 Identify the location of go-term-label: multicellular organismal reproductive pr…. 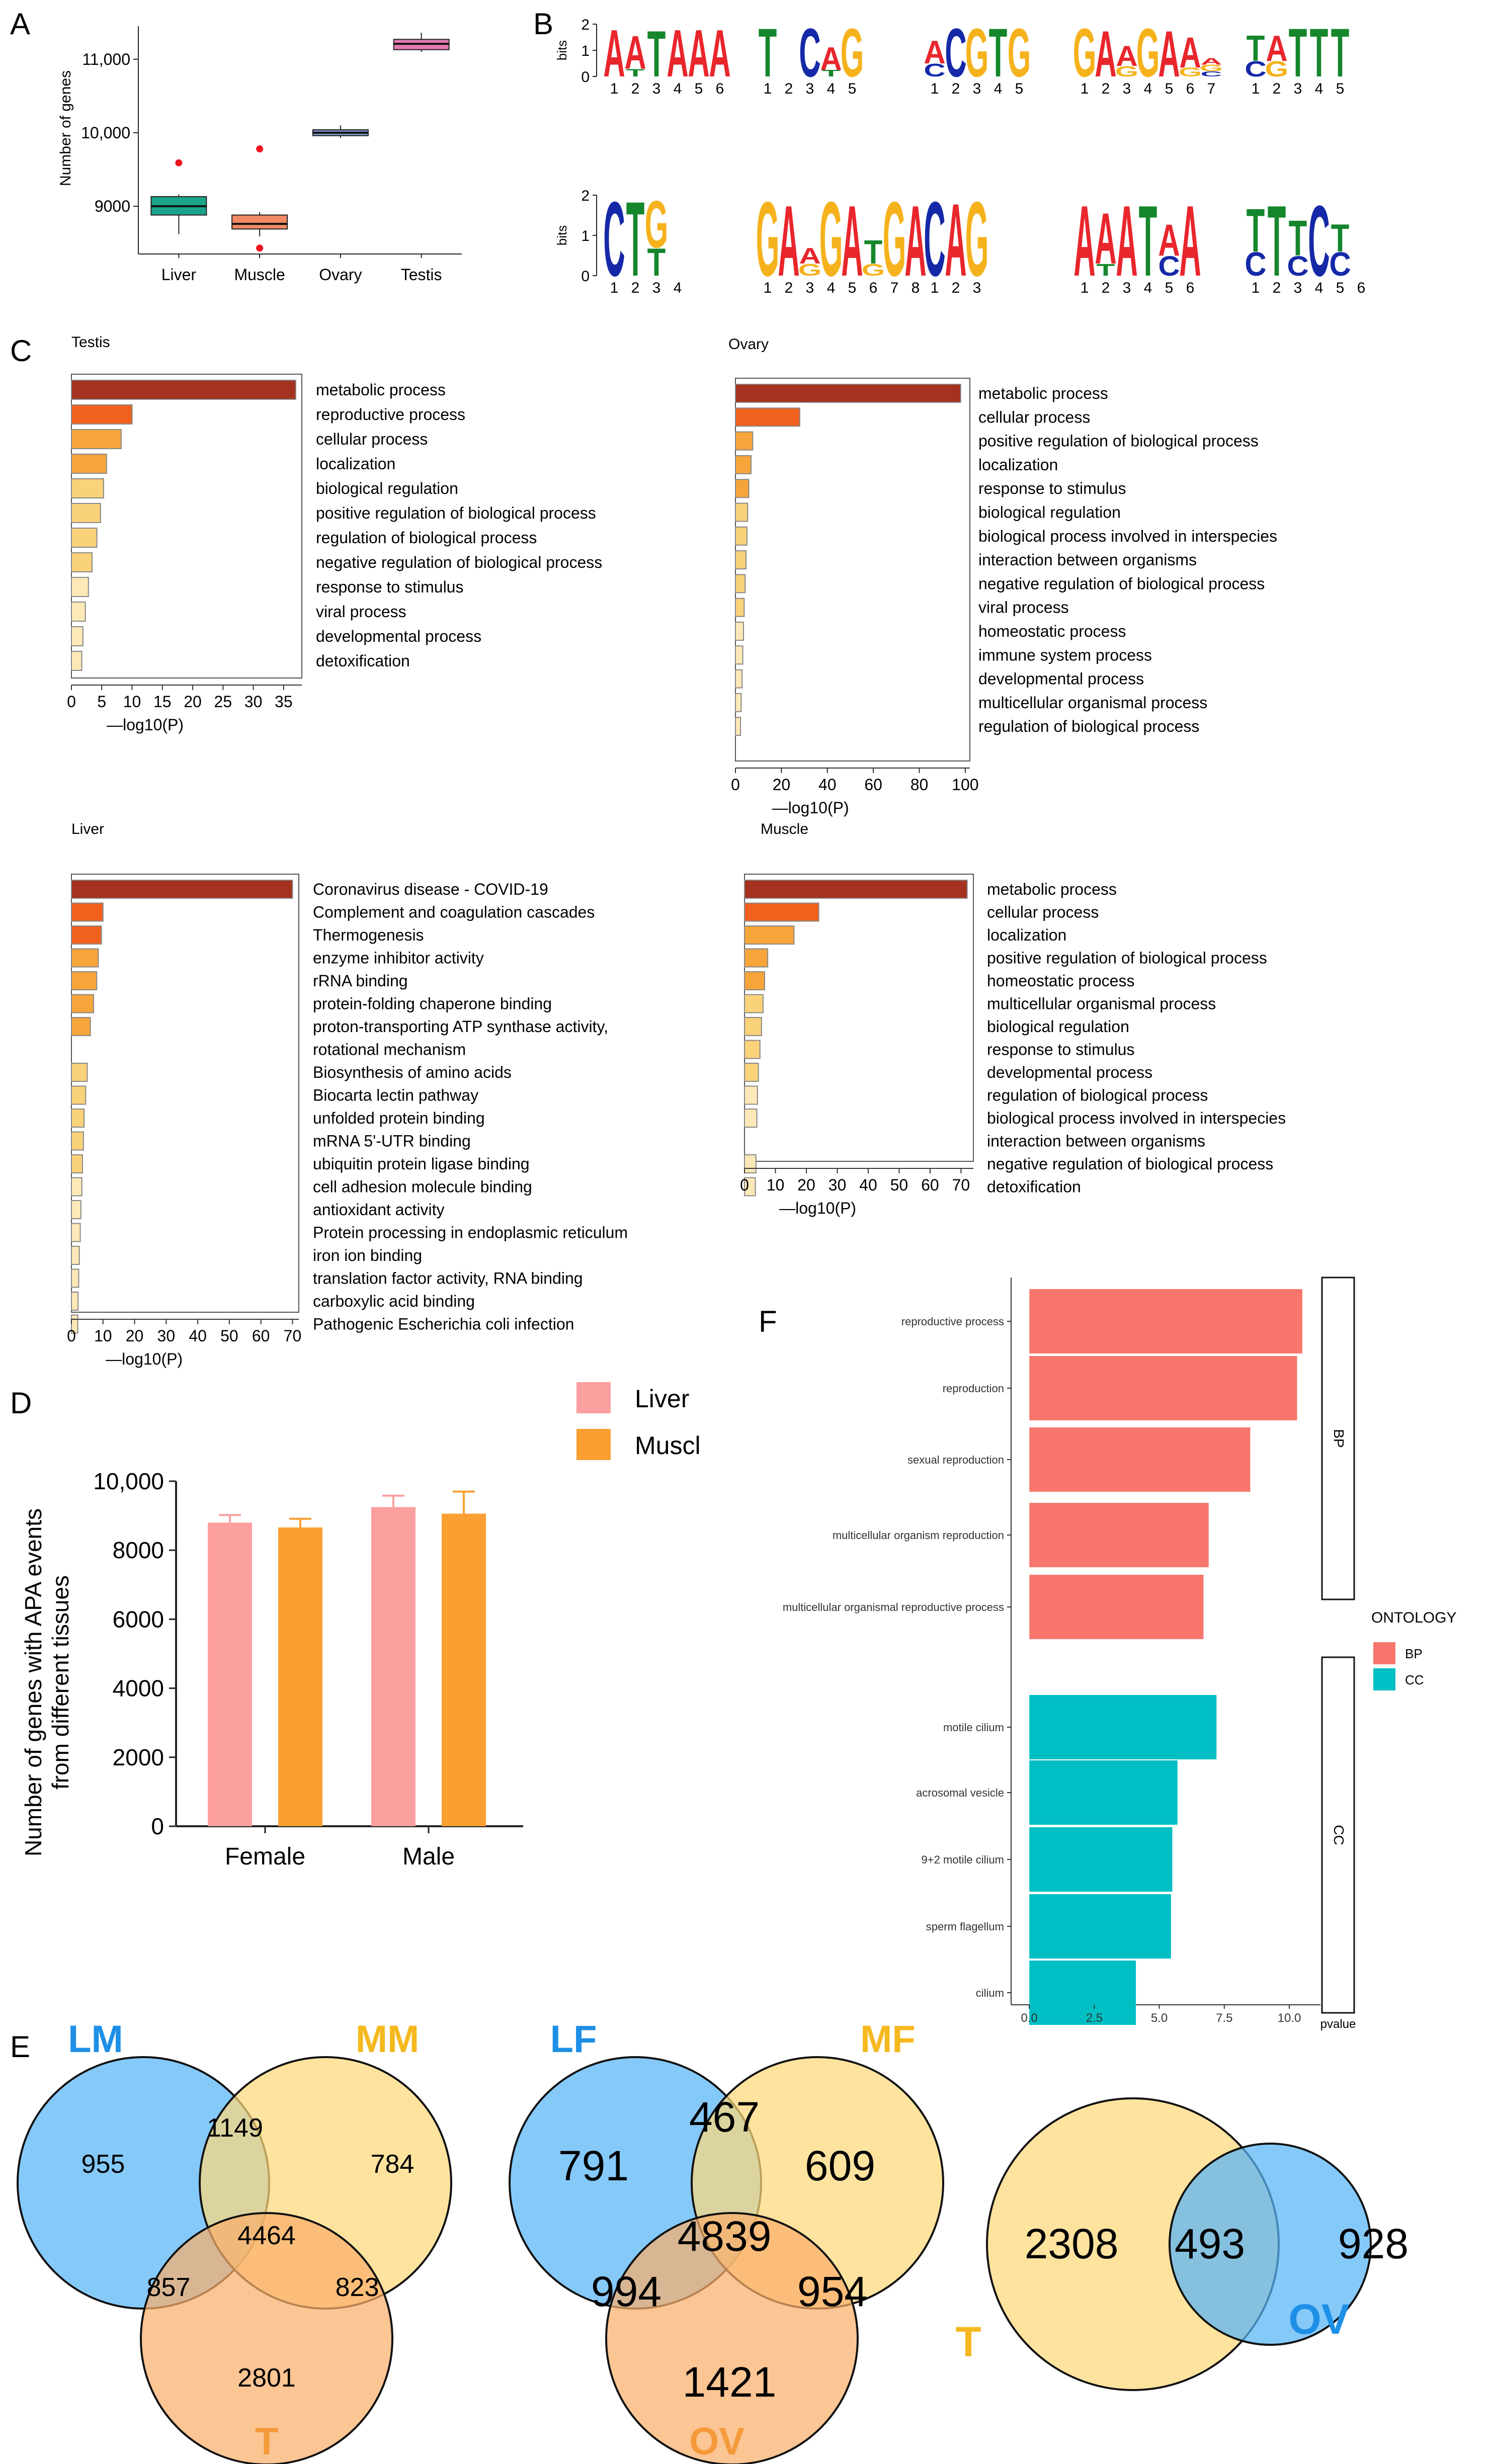
(893, 1607).